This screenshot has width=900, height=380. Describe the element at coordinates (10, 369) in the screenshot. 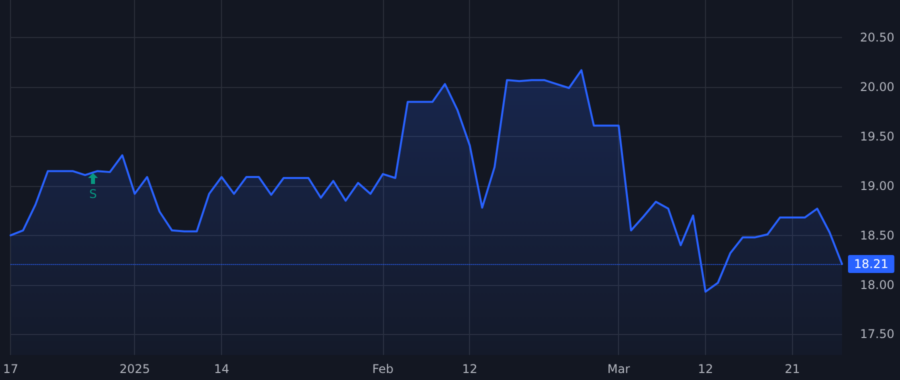

I see `x-tick-label: 17` at that location.